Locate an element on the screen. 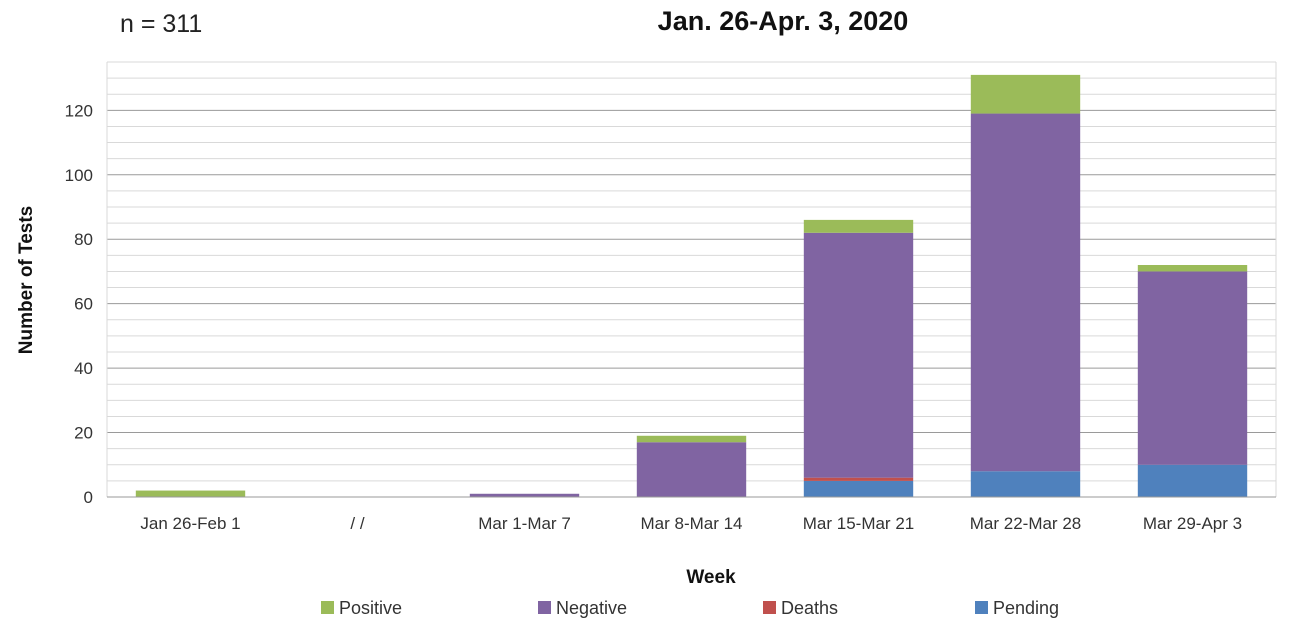 Image resolution: width=1291 pixels, height=620 pixels. legend-label-pending: Pending is located at coordinates (1026, 608).